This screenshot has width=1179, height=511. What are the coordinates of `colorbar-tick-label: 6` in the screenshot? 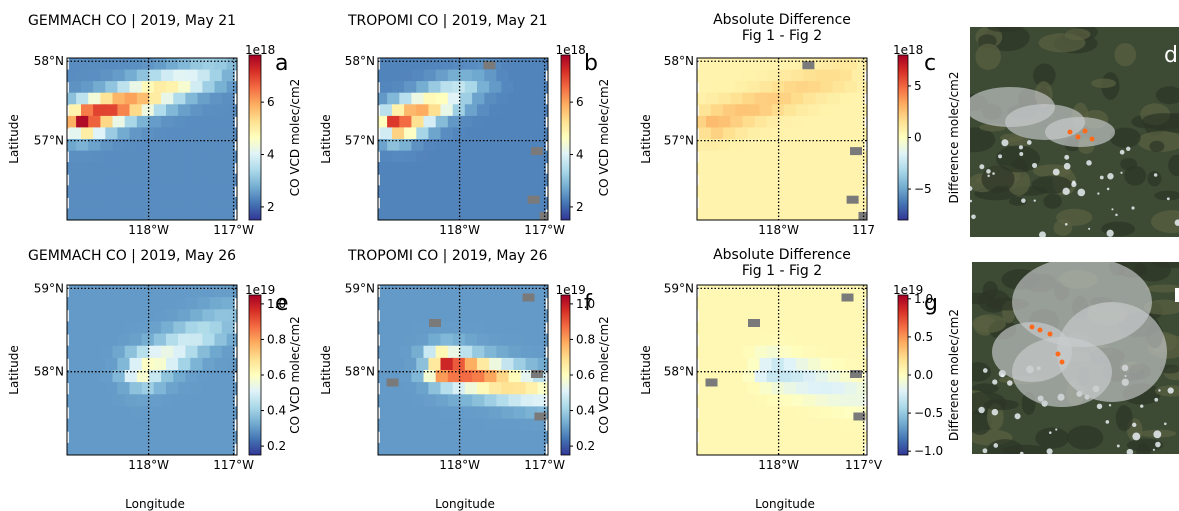 It's located at (580, 102).